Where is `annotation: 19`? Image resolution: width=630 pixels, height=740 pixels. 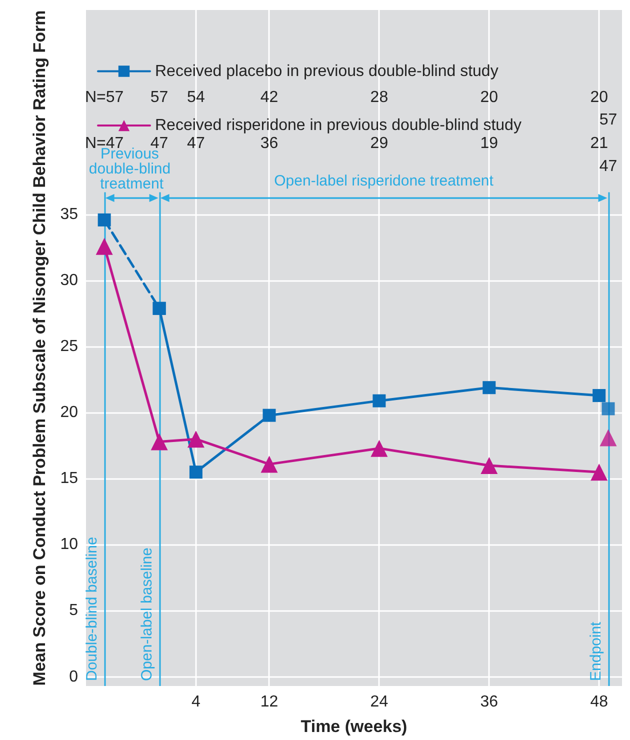 annotation: 19 is located at coordinates (489, 143).